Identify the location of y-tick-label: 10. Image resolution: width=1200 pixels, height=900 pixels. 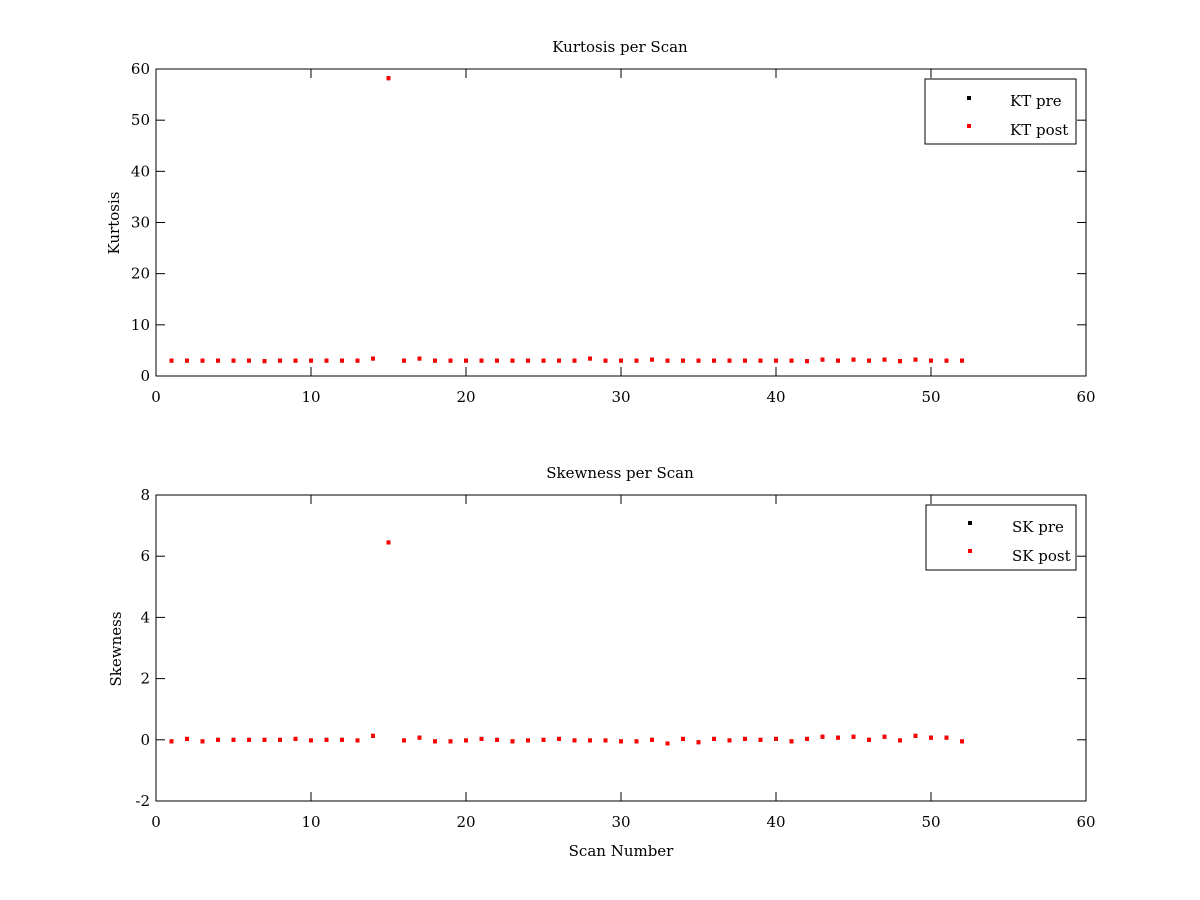
(140, 325).